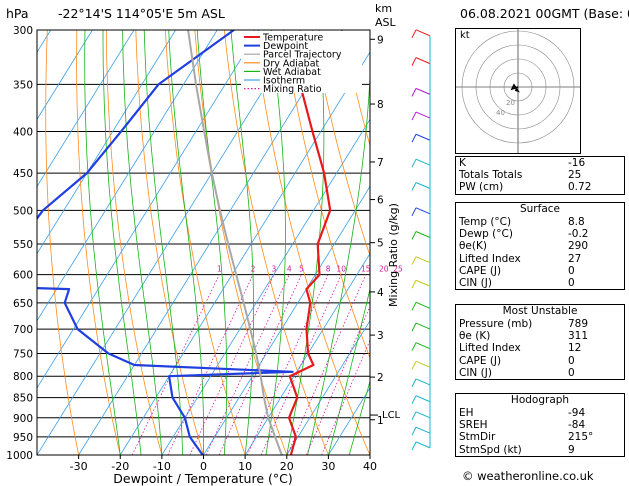 This screenshot has height=486, width=629. I want to click on pressure-tick-350: 350, so click(23, 85).